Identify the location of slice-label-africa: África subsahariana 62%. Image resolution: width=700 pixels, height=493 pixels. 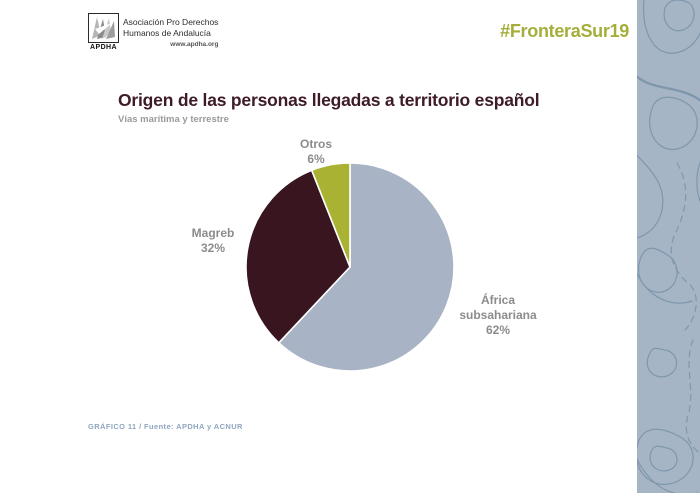
(498, 315).